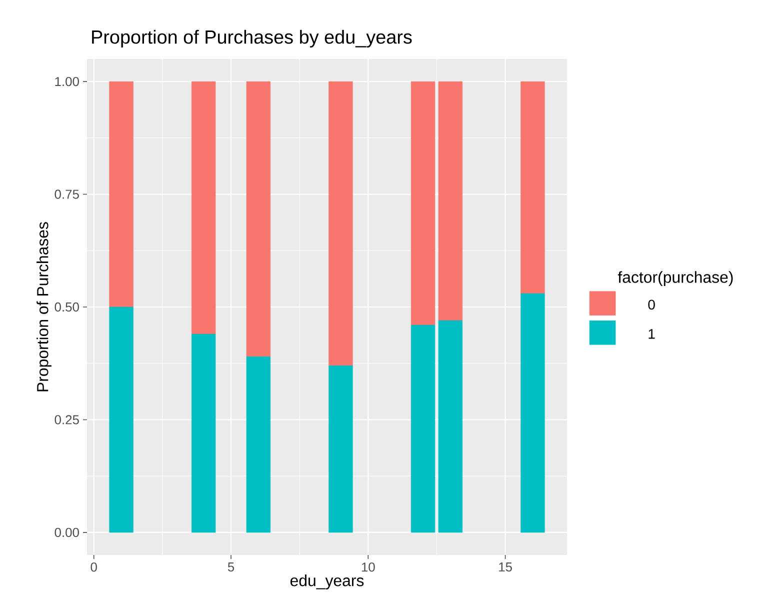 Image resolution: width=777 pixels, height=614 pixels. Describe the element at coordinates (66, 194) in the screenshot. I see `y-tick-label: 0.75` at that location.